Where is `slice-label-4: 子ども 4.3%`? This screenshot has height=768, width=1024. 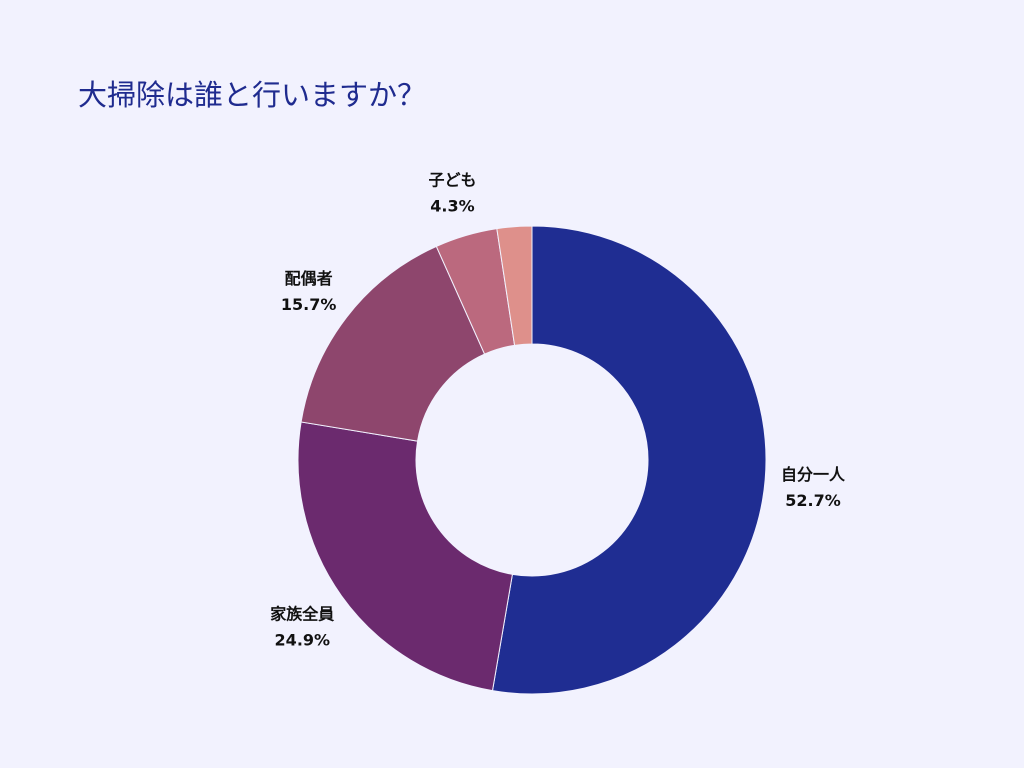
slice-label-4: 子ども 4.3% is located at coordinates (452, 192).